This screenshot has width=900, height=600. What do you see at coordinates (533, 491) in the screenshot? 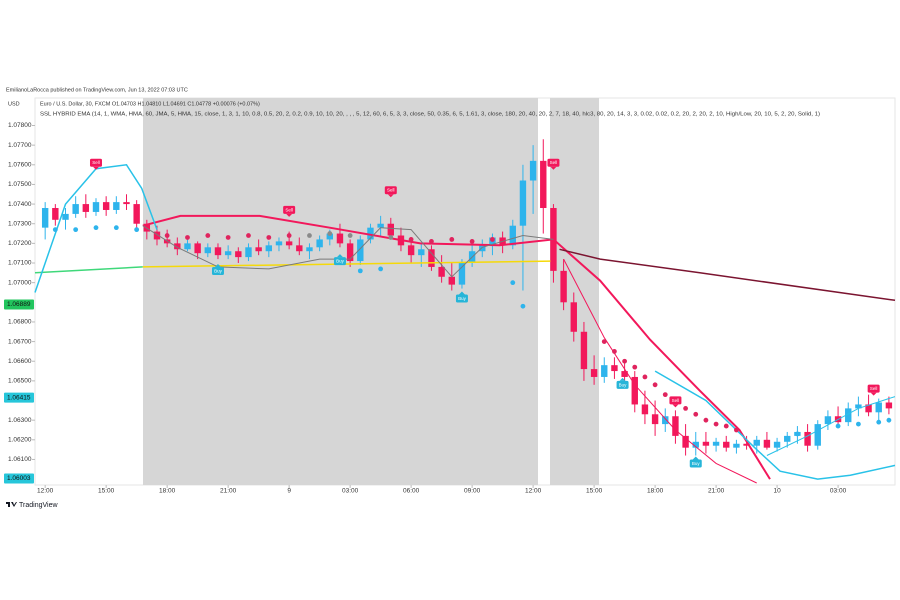
I see `x-tick-label: 12:00` at bounding box center [533, 491].